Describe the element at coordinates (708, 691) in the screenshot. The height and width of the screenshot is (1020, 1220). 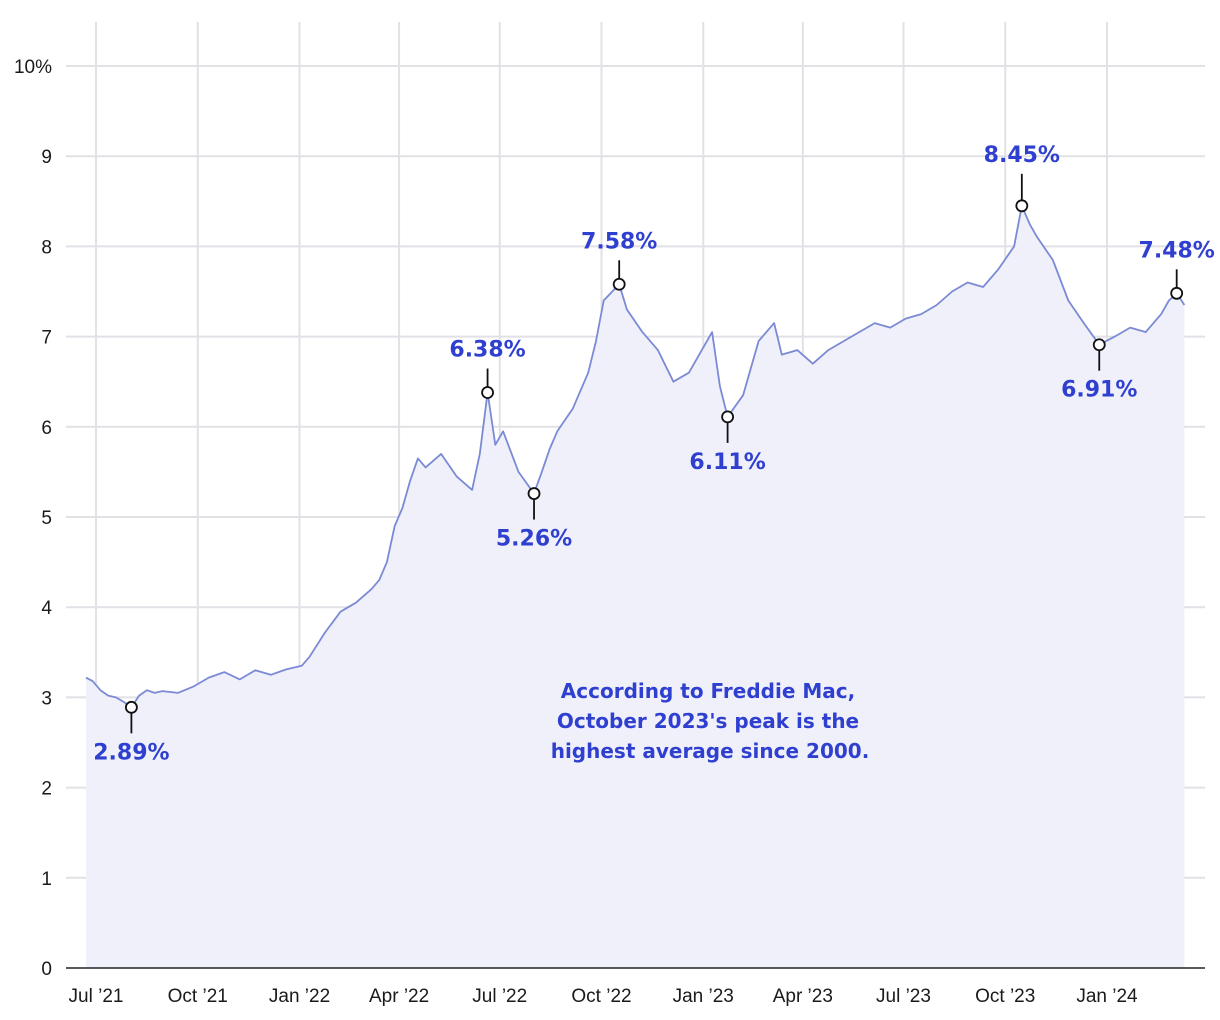
I see `note-line-1: According to Freddie Mac,` at that location.